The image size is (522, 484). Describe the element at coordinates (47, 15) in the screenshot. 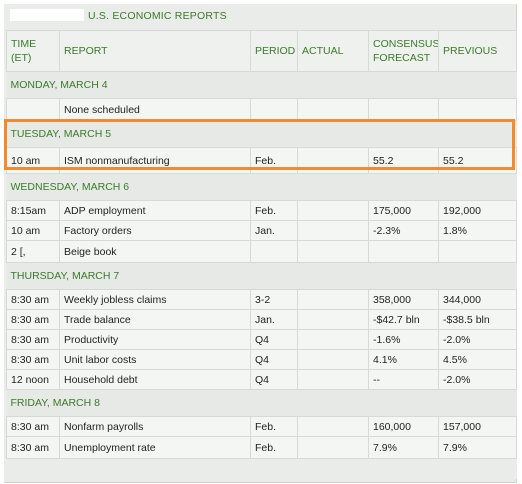

I see `redacted-label` at that location.